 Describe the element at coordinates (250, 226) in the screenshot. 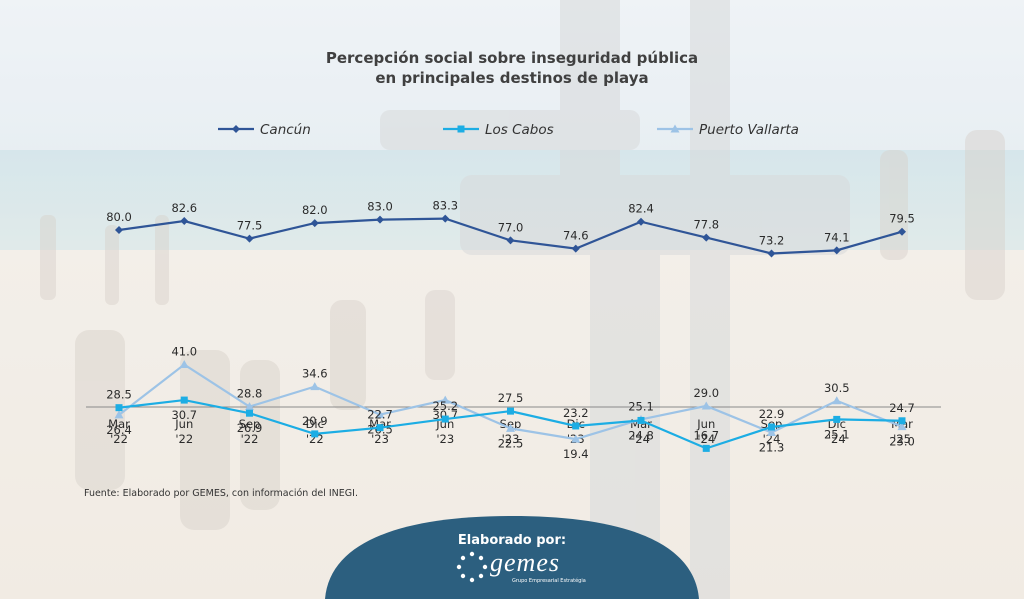

I see `data-label-cancun: 77.5` at that location.